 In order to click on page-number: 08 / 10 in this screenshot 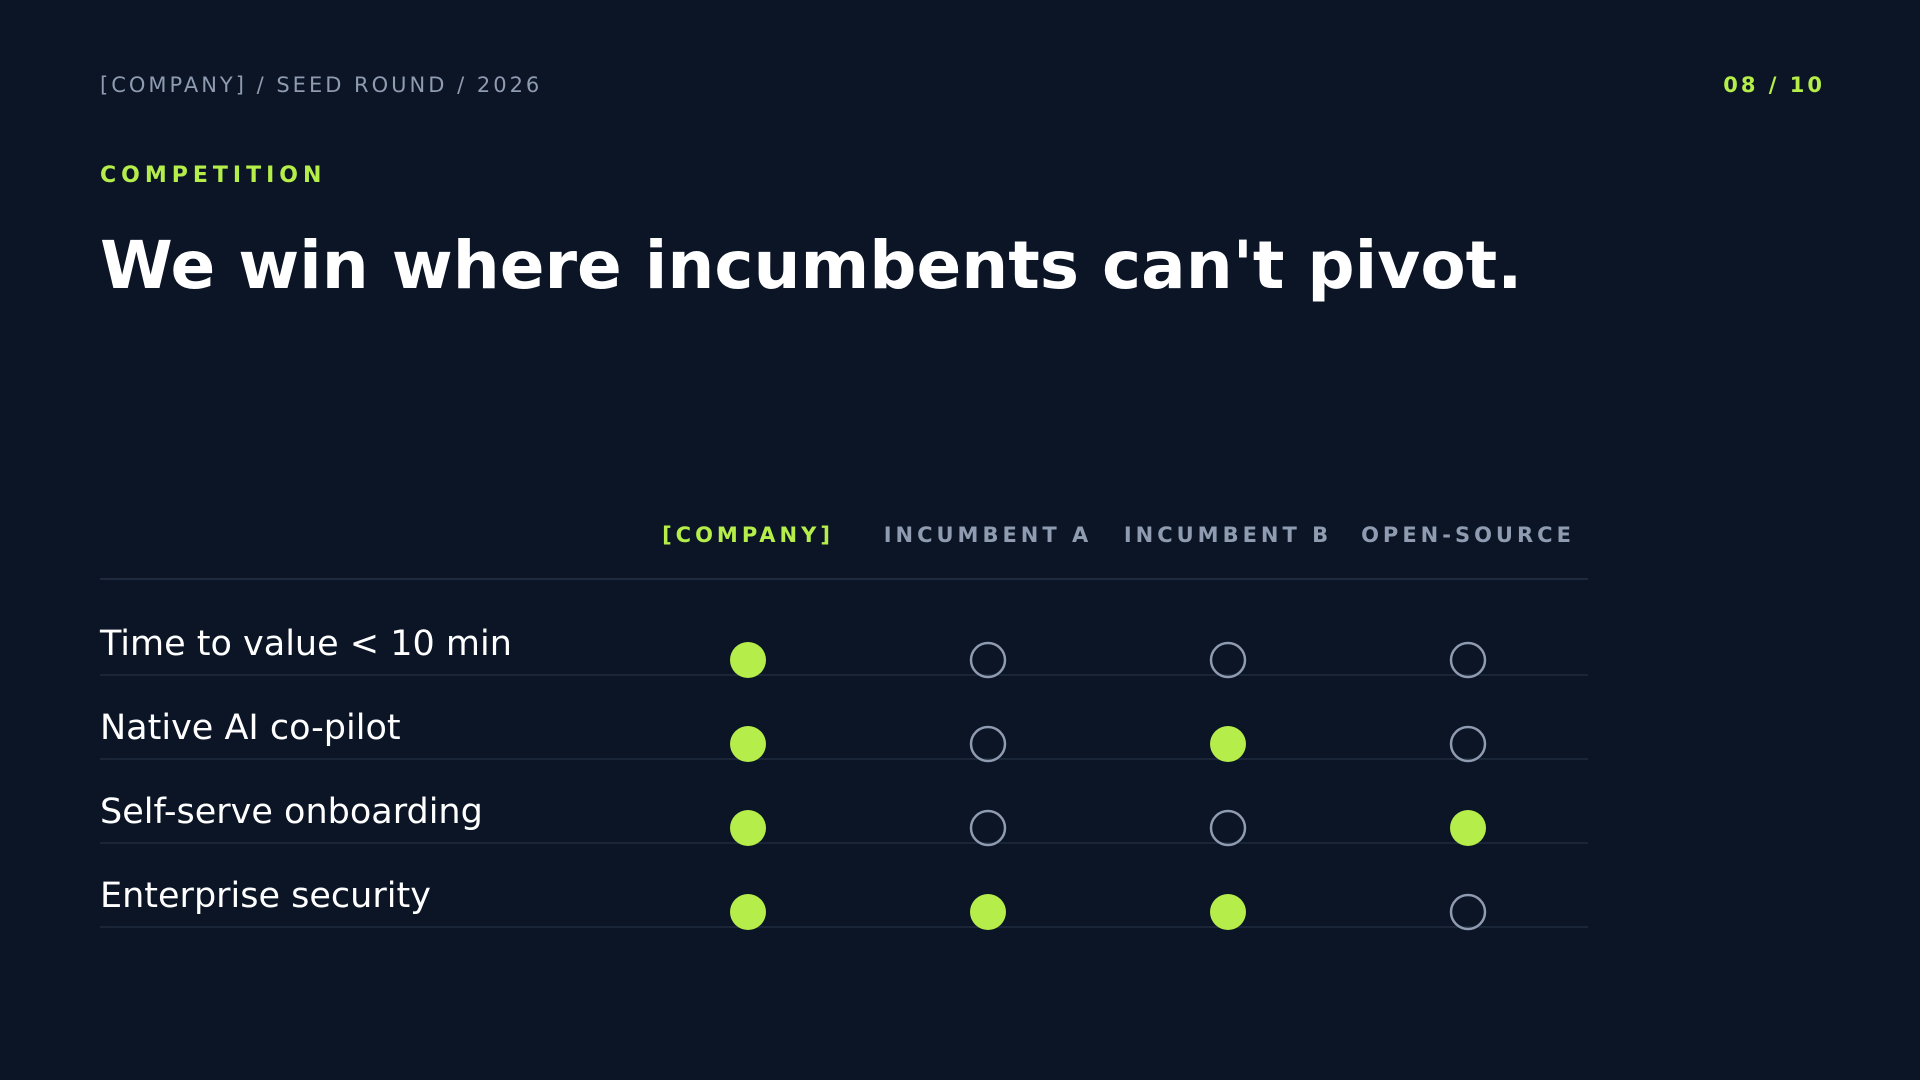, I will do `click(1774, 85)`.